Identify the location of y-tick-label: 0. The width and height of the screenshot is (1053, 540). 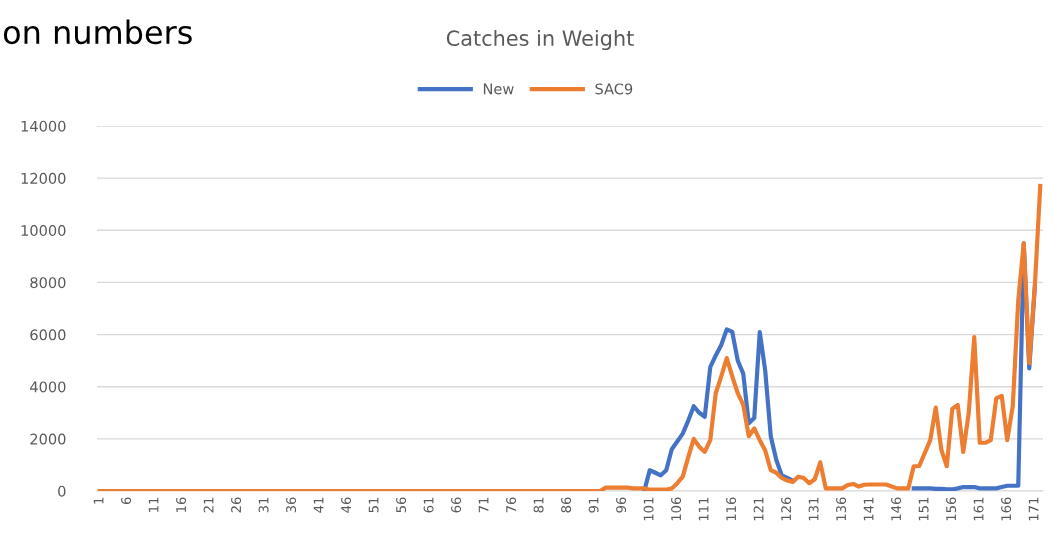
(62, 491).